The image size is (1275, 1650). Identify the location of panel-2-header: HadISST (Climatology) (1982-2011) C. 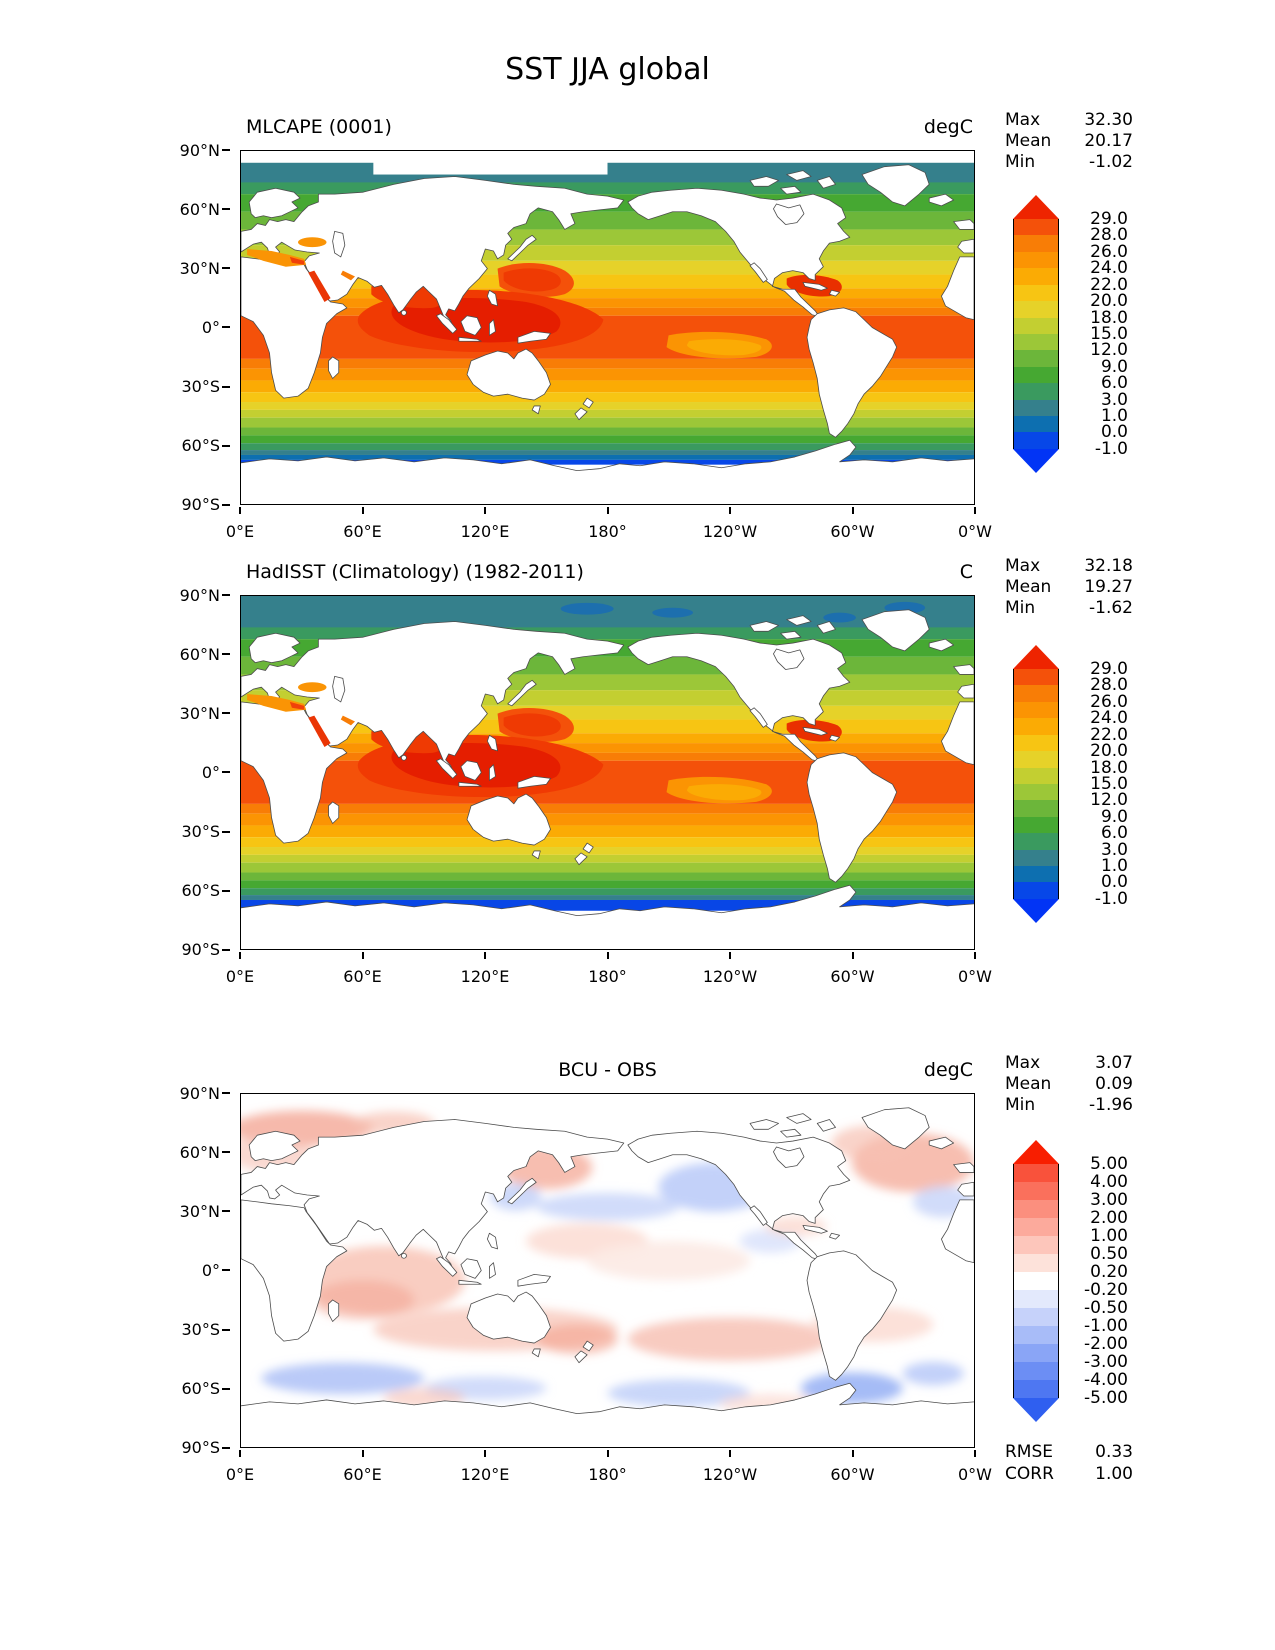
(607, 574).